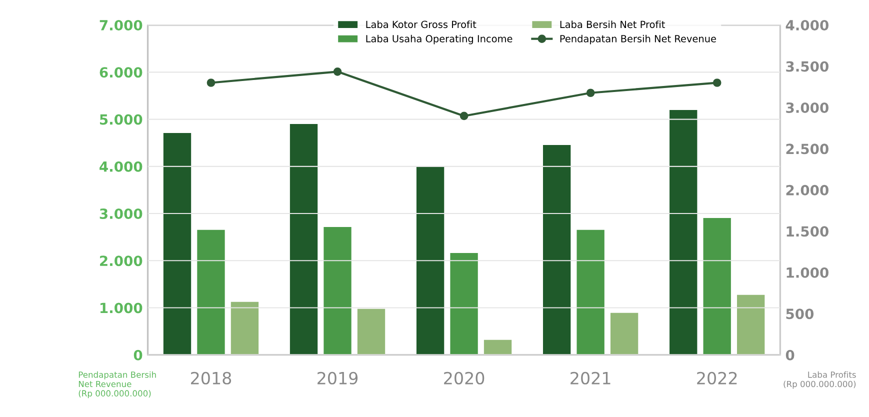  I want to click on x-tick-label: 2019, so click(338, 378).